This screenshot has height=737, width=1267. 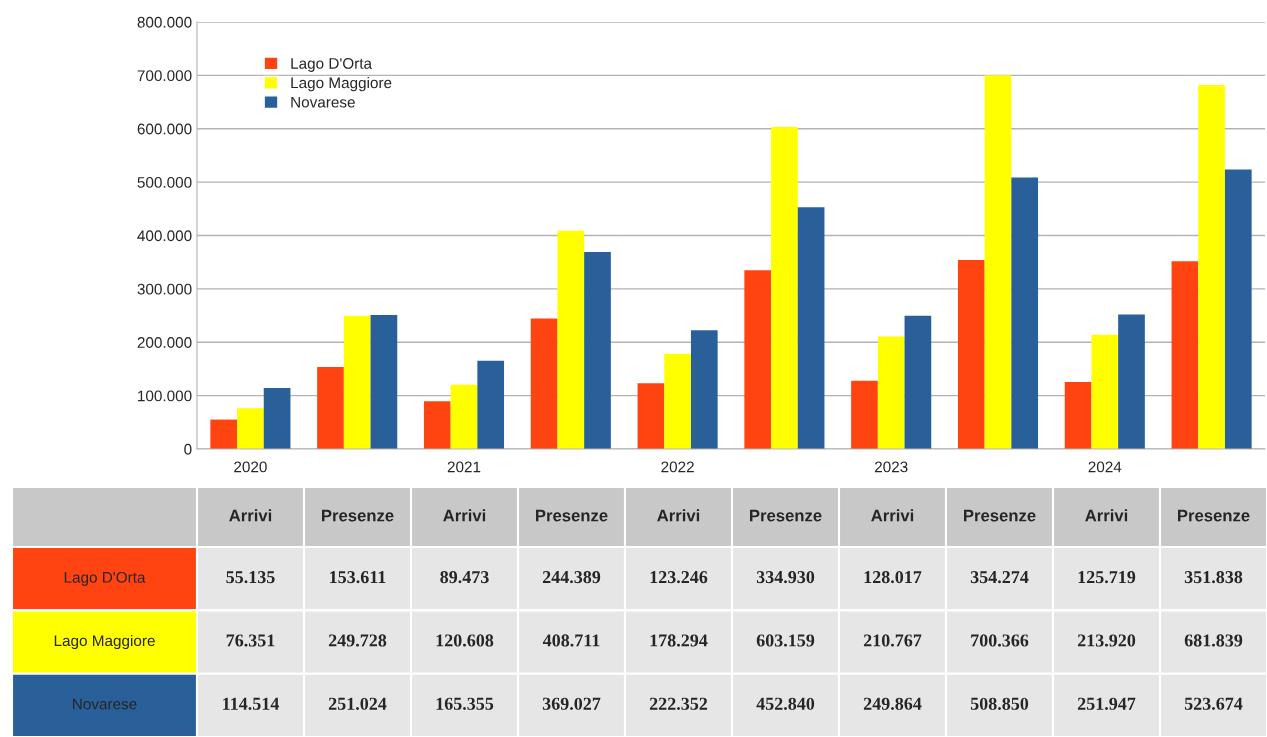 I want to click on text: 2021, so click(x=464, y=467).